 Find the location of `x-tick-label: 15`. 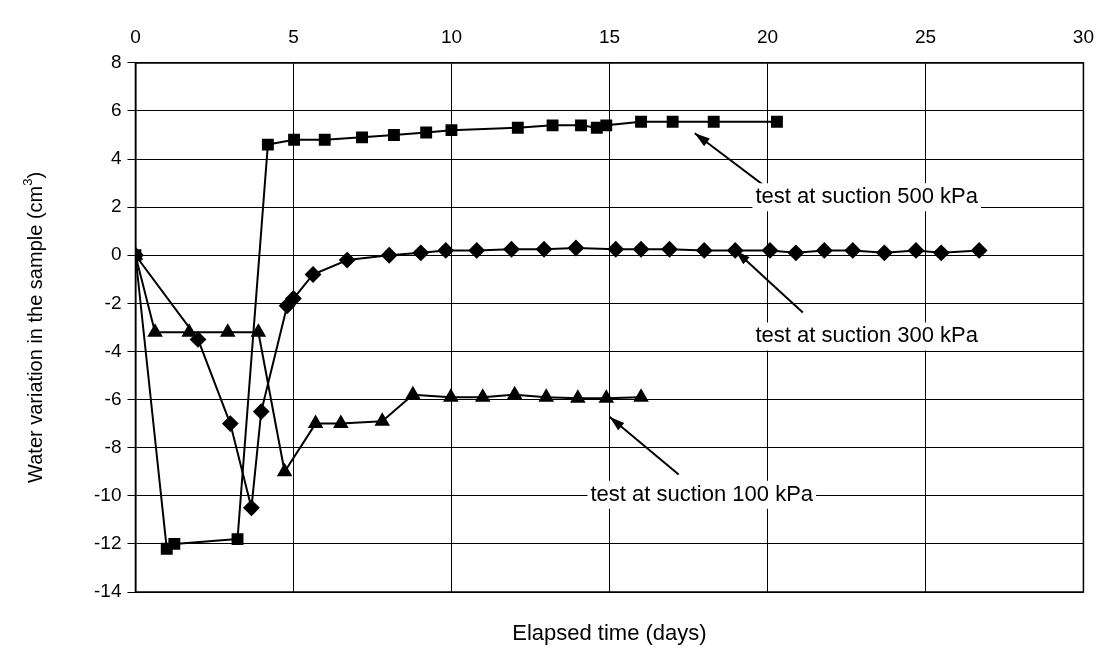

x-tick-label: 15 is located at coordinates (609, 36).